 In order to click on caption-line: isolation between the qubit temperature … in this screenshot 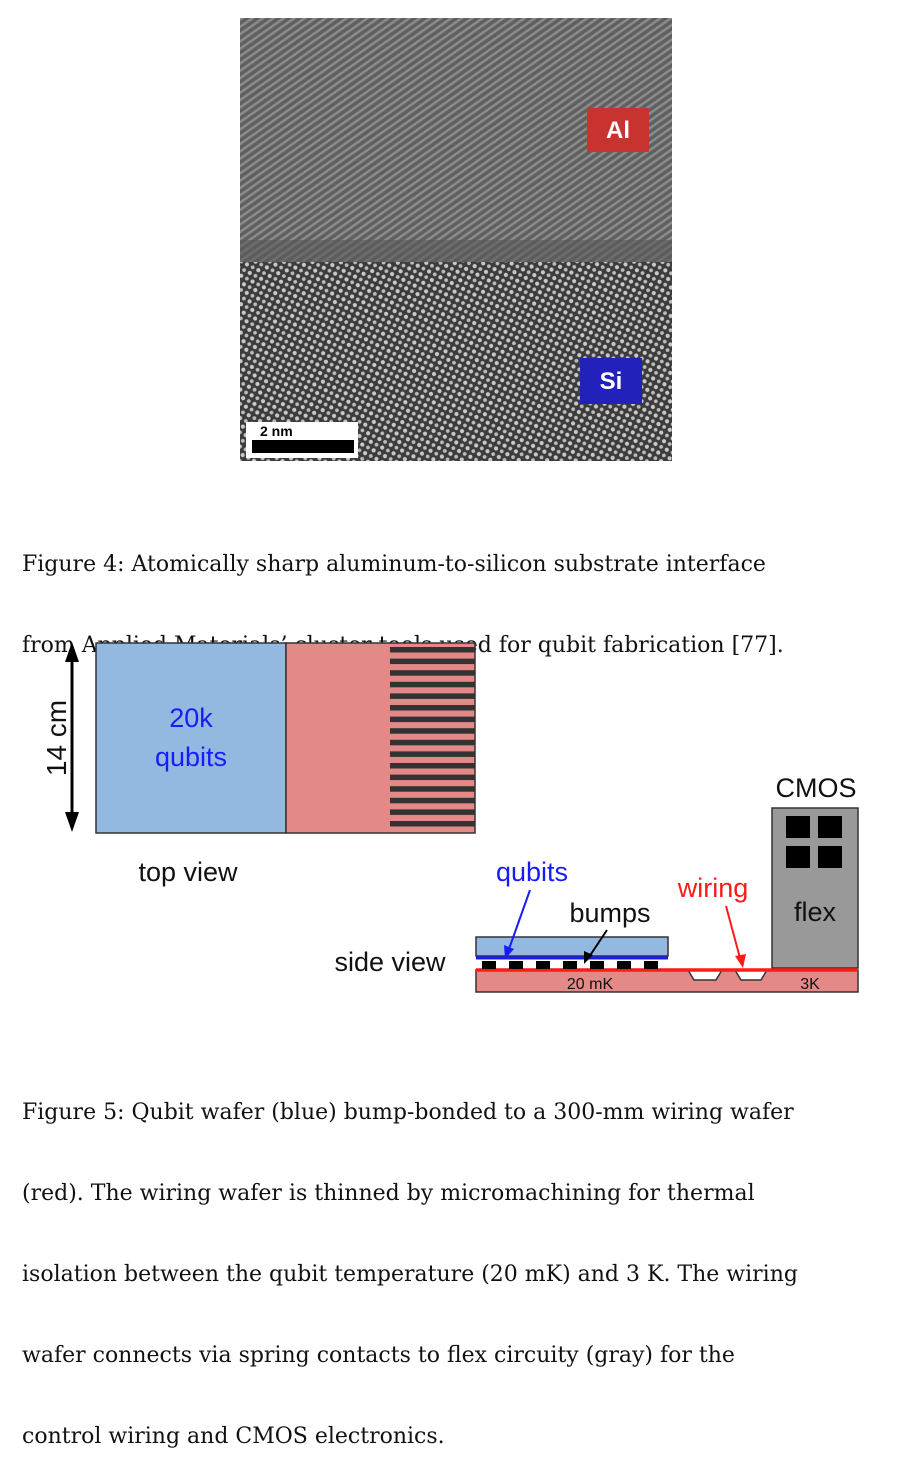, I will do `click(410, 1274)`.